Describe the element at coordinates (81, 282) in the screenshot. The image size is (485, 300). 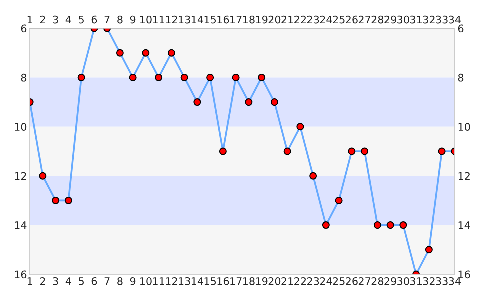
I see `x-tick-label: 5` at that location.